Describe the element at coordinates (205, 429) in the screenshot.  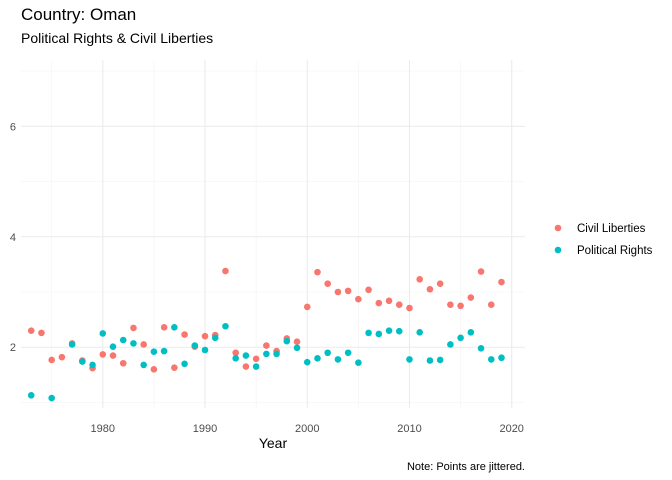
I see `x-tick-label: 1990` at that location.